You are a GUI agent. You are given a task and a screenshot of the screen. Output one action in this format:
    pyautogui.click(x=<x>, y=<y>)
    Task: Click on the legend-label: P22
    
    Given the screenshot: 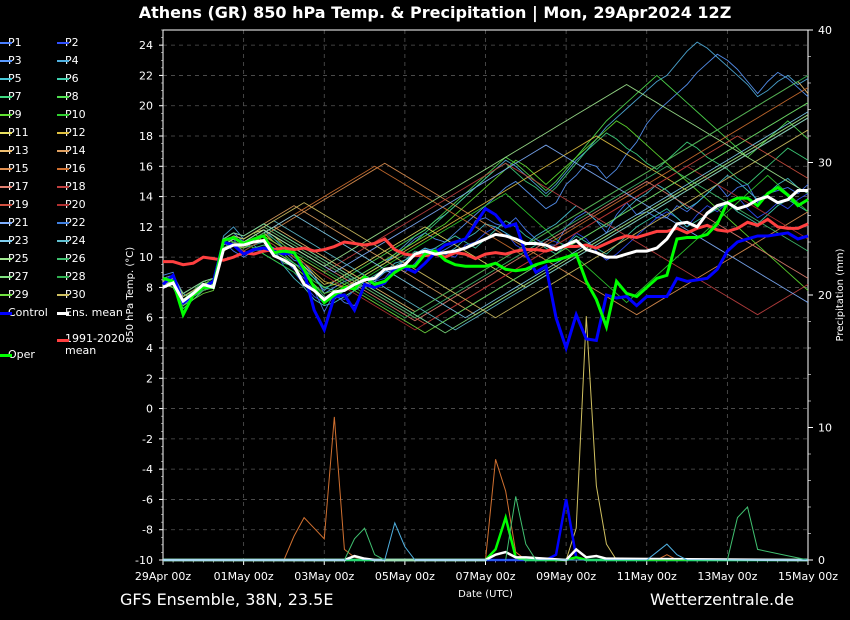 What is the action you would take?
    pyautogui.click(x=75, y=222)
    